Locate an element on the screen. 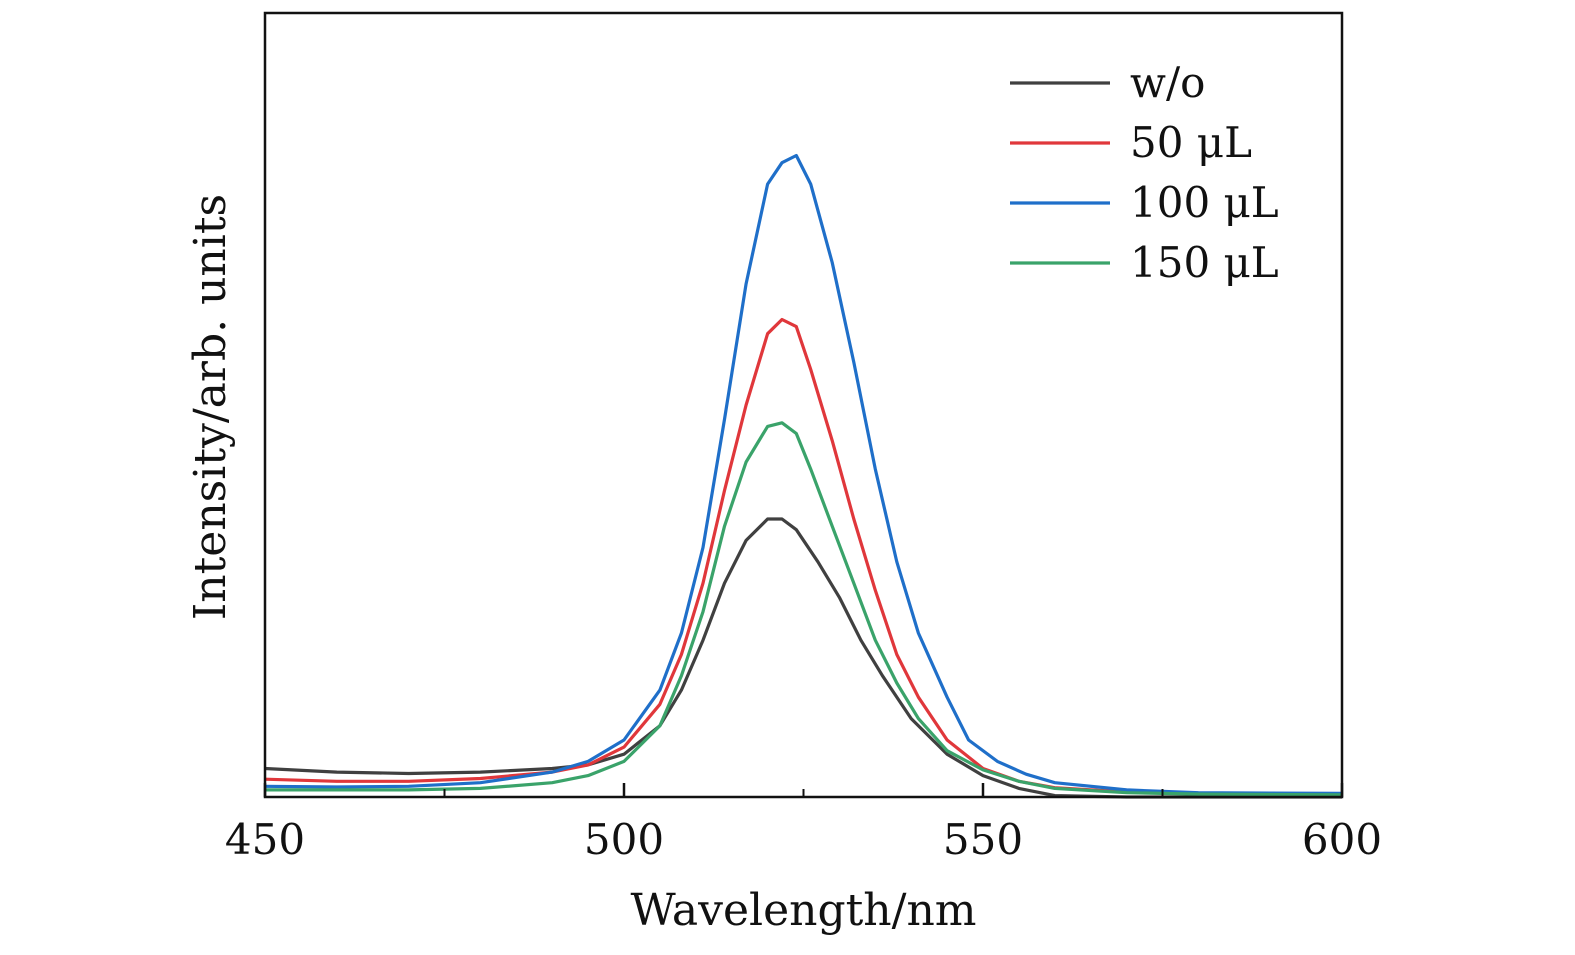 The width and height of the screenshot is (1575, 955). legend-label-3: 150 μL is located at coordinates (1204, 262).